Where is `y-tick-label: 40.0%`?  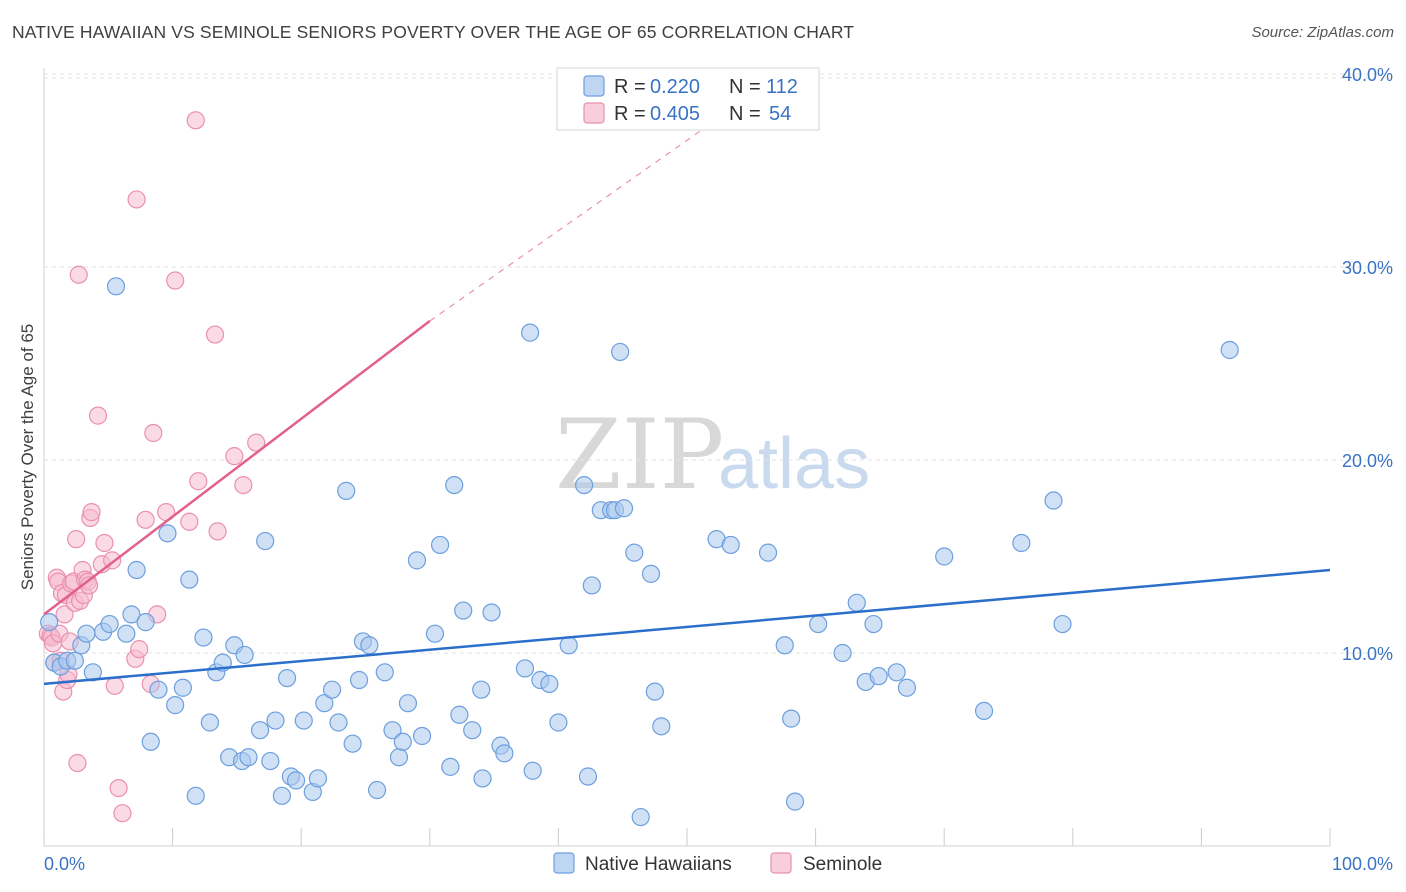 y-tick-label: 40.0% is located at coordinates (1367, 75).